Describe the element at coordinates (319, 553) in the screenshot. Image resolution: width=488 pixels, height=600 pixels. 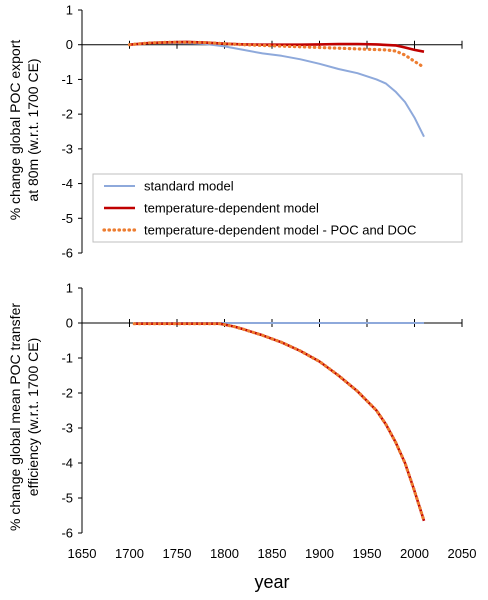
I see `x-tick-label: 1900` at that location.